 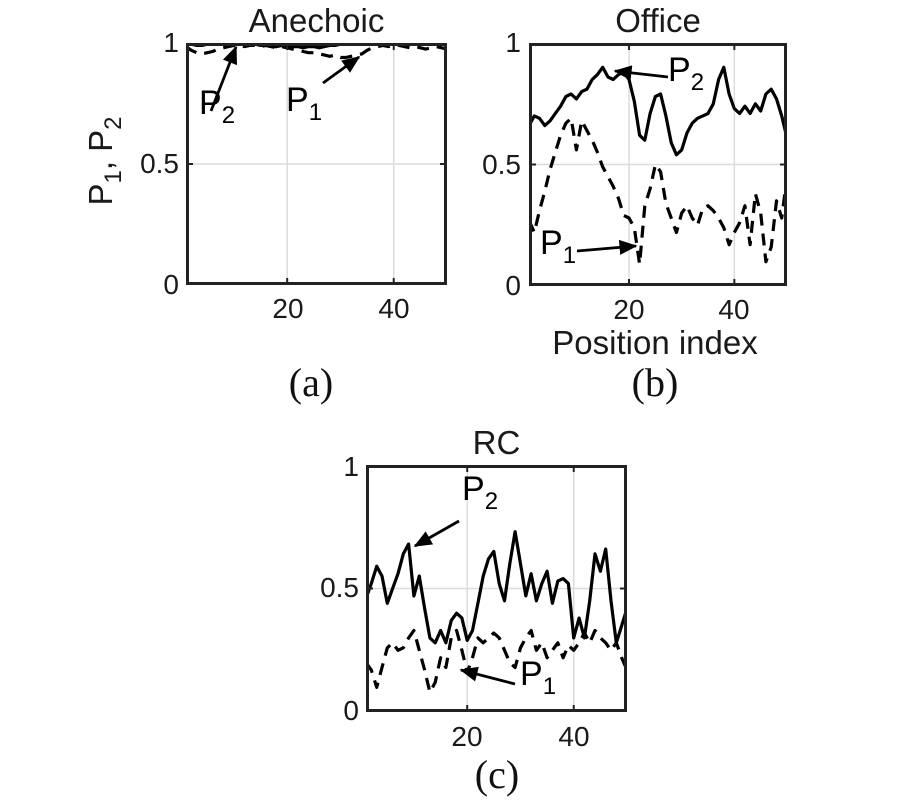 I want to click on rc-axes-box, so click(x=496, y=588).